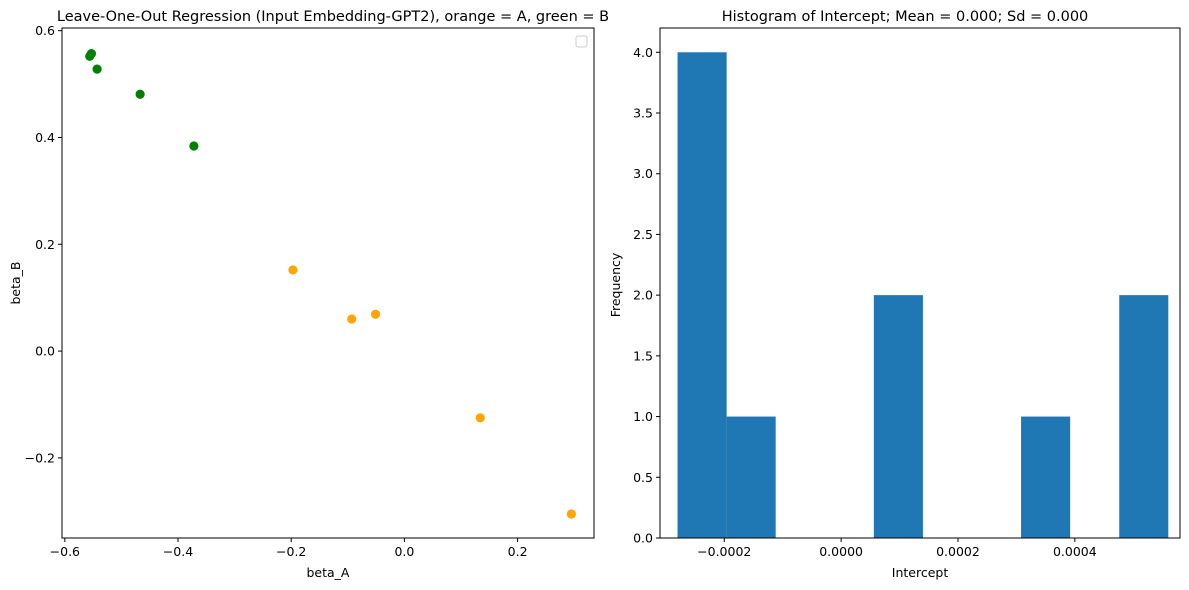  What do you see at coordinates (643, 173) in the screenshot?
I see `histogram-ytick-label: 3.0` at bounding box center [643, 173].